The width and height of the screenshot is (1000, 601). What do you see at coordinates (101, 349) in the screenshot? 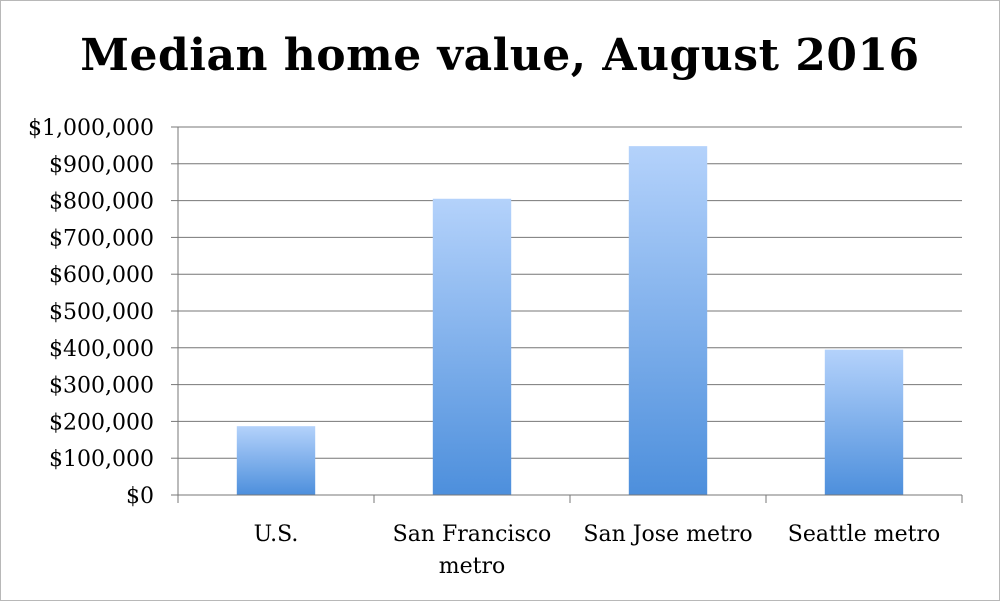
I see `y-tick-label: $400,000` at bounding box center [101, 349].